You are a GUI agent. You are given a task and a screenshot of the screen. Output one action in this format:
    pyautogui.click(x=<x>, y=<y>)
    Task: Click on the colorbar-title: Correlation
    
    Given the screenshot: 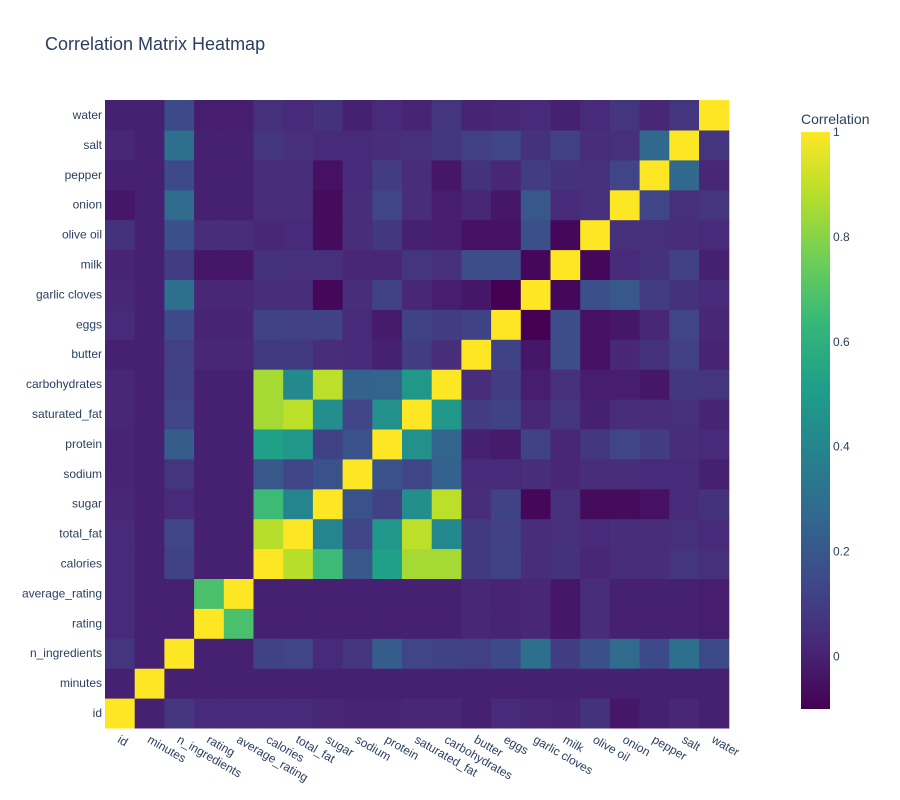 What is the action you would take?
    pyautogui.click(x=835, y=119)
    